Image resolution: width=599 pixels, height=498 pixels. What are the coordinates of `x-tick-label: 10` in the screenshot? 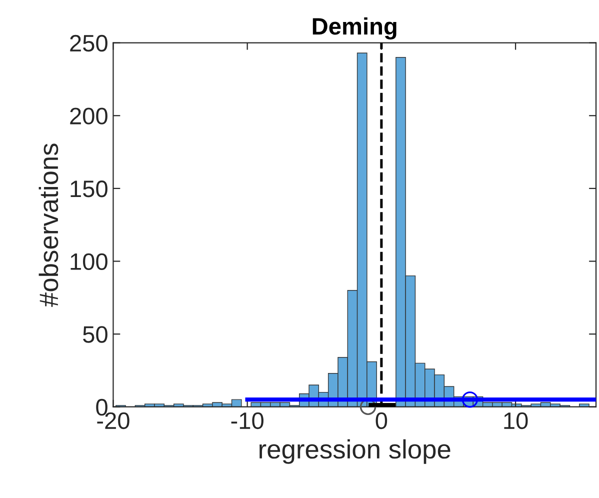 It's located at (516, 421).